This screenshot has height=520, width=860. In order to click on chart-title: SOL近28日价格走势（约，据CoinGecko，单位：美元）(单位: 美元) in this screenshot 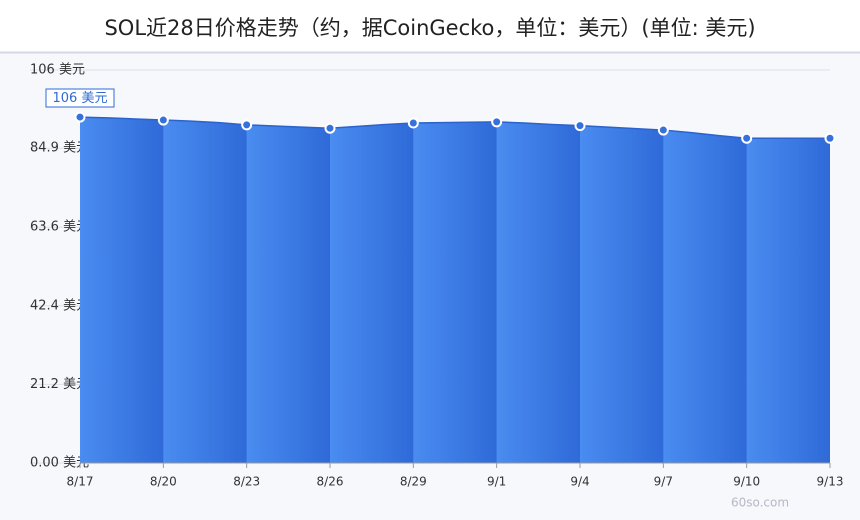, I will do `click(429, 28)`.